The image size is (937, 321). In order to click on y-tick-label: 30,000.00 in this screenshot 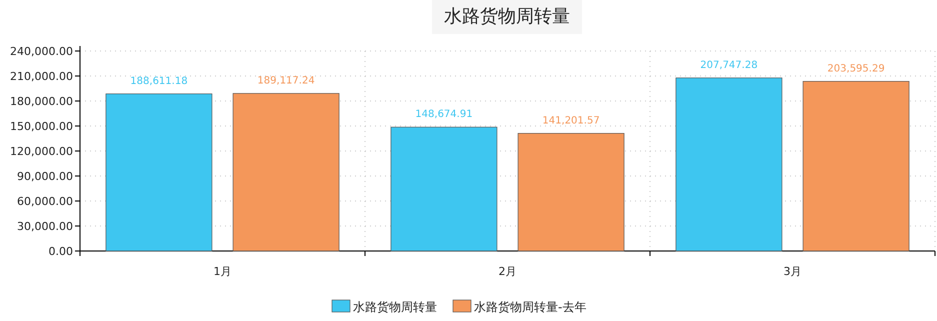, I will do `click(45, 226)`.